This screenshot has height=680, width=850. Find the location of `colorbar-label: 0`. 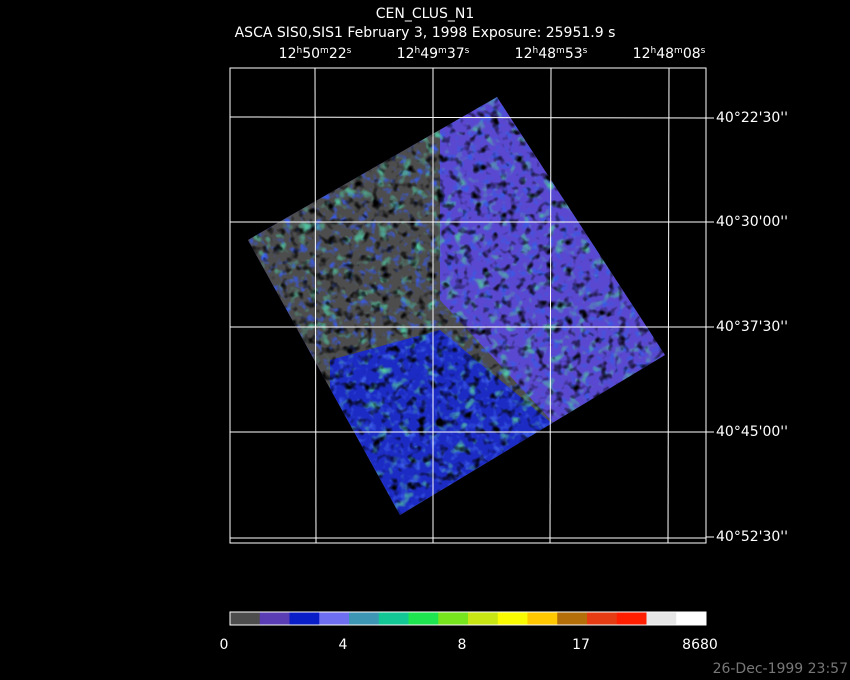

colorbar-label: 0 is located at coordinates (224, 645).